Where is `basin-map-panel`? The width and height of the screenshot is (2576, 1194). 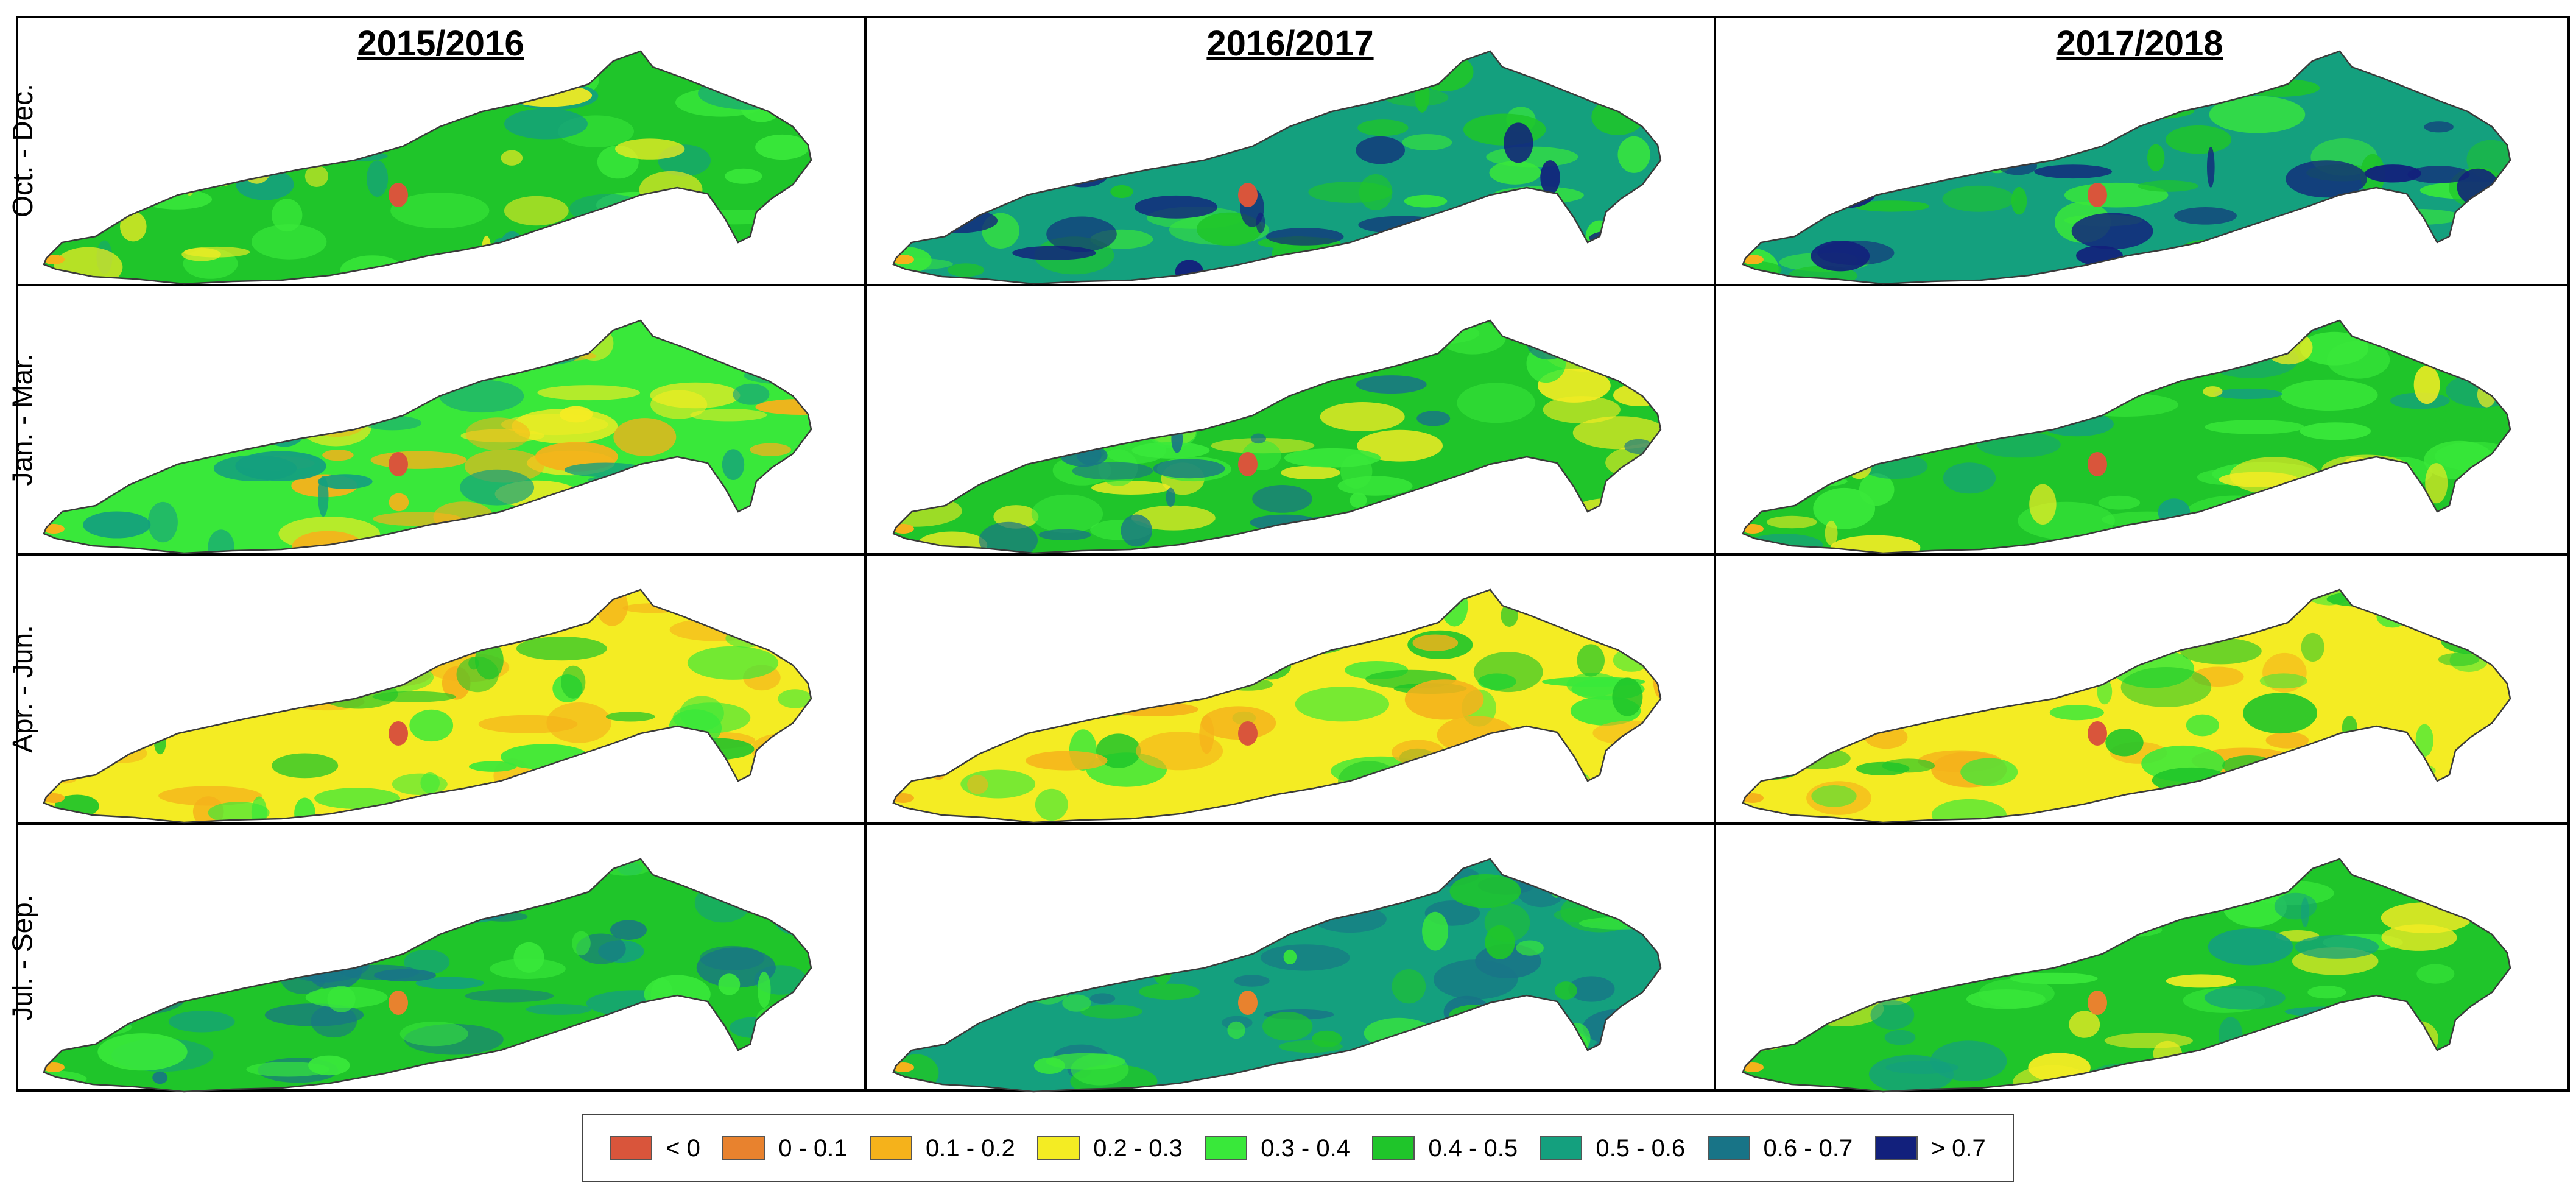 basin-map-panel is located at coordinates (1277, 167).